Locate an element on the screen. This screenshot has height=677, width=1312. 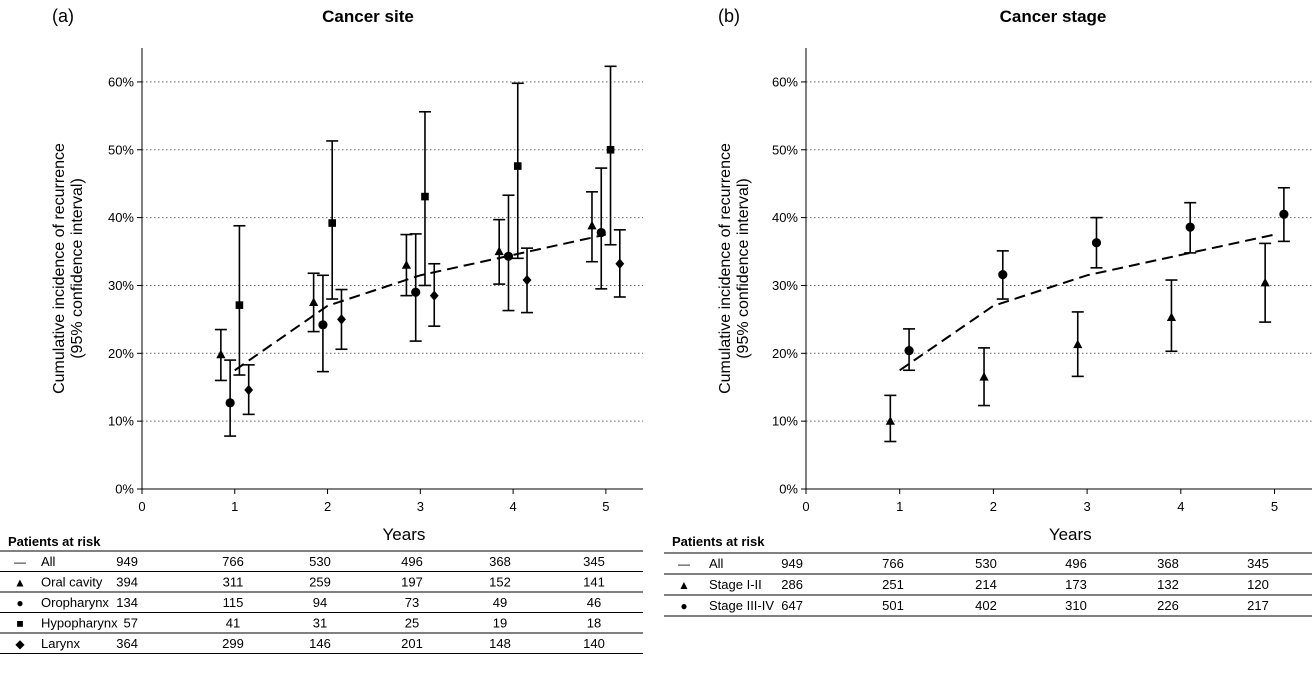
row-value: 197 is located at coordinates (412, 581).